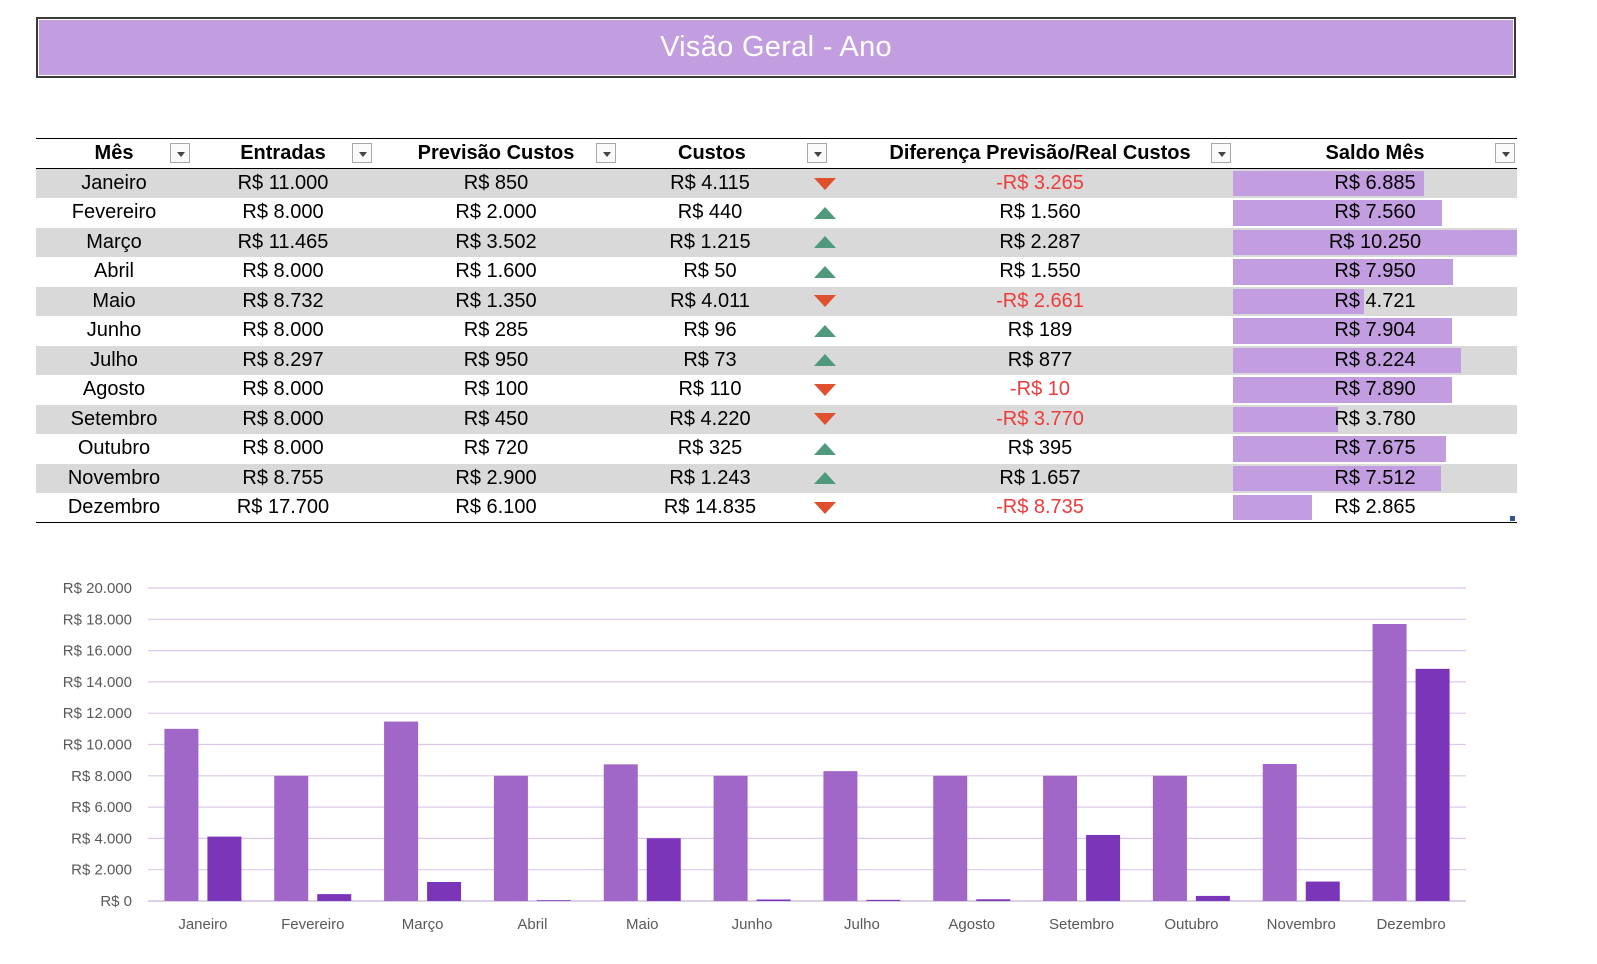 The height and width of the screenshot is (964, 1597). What do you see at coordinates (1191, 924) in the screenshot?
I see `x-tick-label: Outubro` at bounding box center [1191, 924].